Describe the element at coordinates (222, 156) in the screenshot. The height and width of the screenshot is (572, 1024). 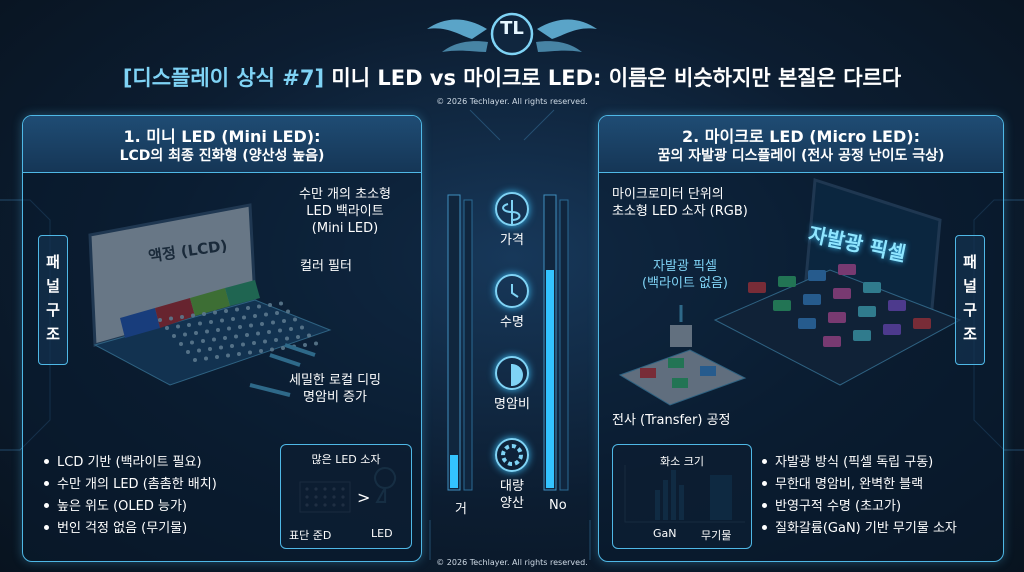
I see `panel-subtitle: LCD의 최종 진화형 (양산성 높음)` at that location.